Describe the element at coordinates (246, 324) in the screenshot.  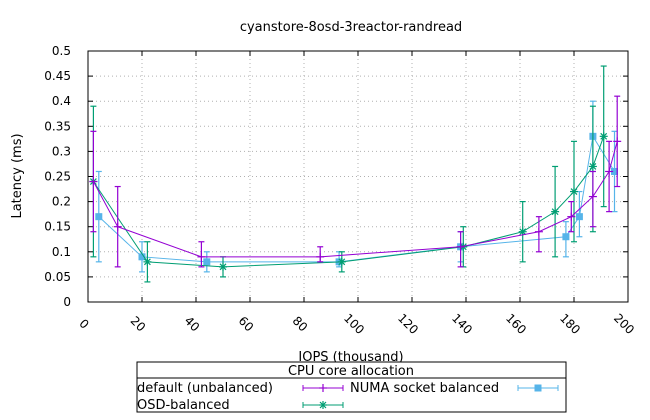
I see `x-tick-label: 60` at that location.